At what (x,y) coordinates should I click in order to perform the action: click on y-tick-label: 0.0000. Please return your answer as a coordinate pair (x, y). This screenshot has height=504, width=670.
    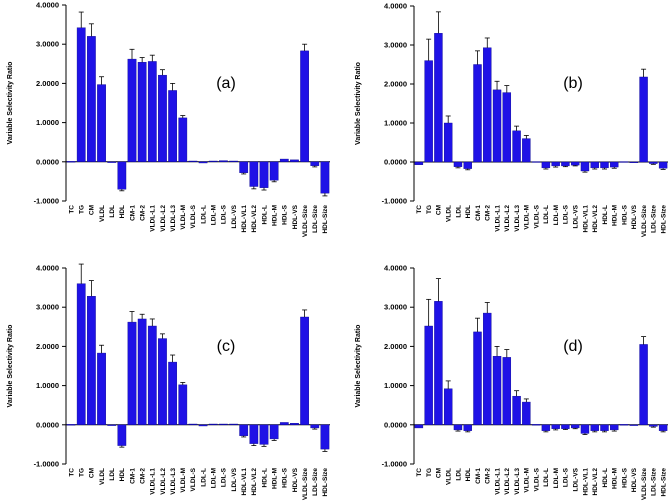
    Looking at the image, I should click on (47, 424).